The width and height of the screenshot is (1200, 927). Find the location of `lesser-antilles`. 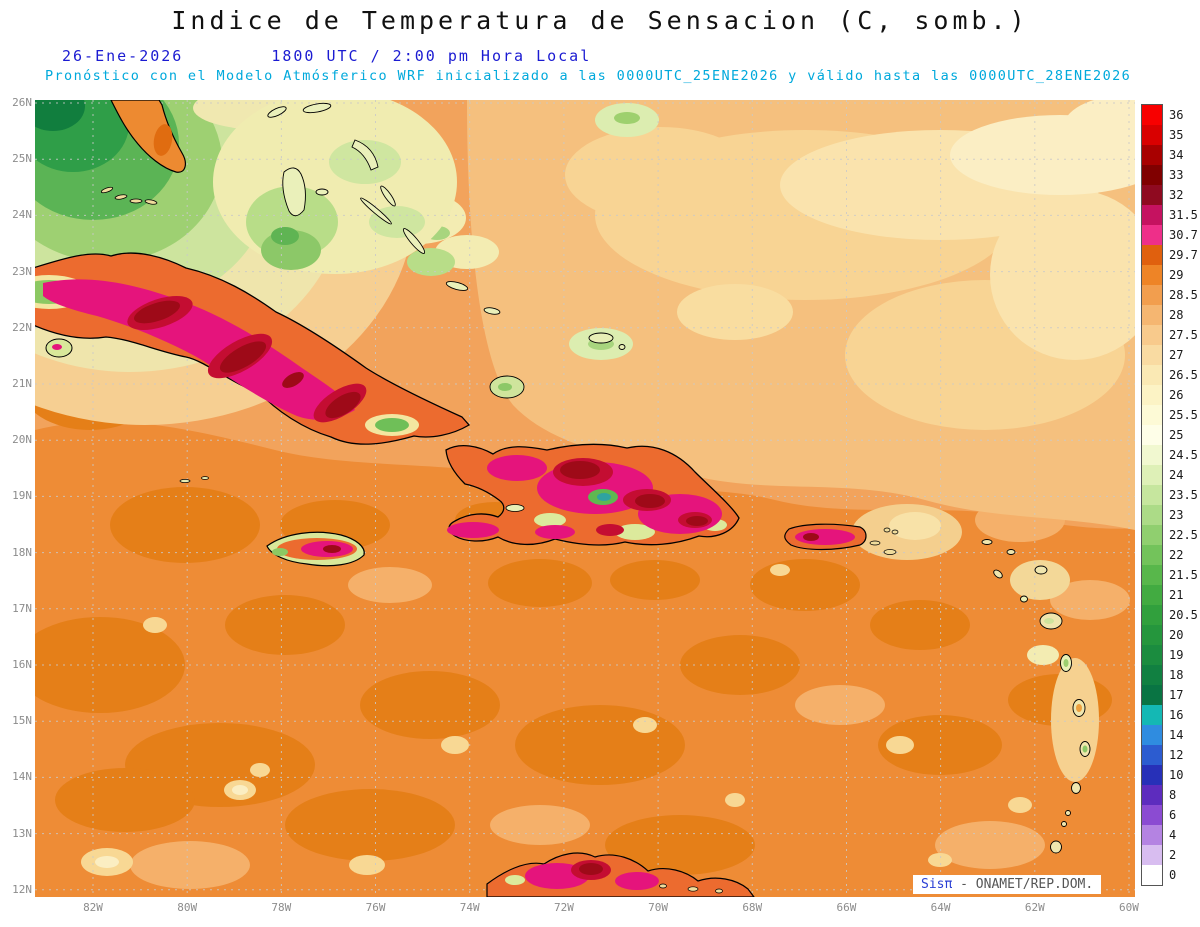

lesser-antilles is located at coordinates (1036, 696).